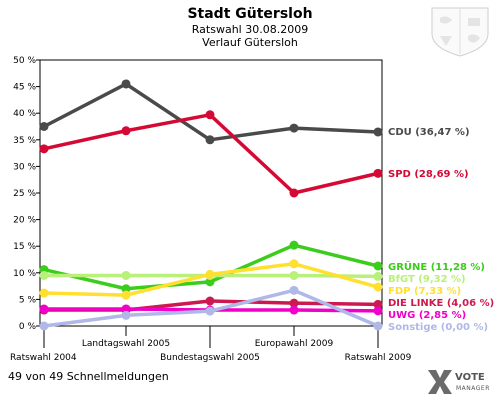 This screenshot has width=500, height=400. I want to click on y-tick-label: 15 %, so click(24, 247).